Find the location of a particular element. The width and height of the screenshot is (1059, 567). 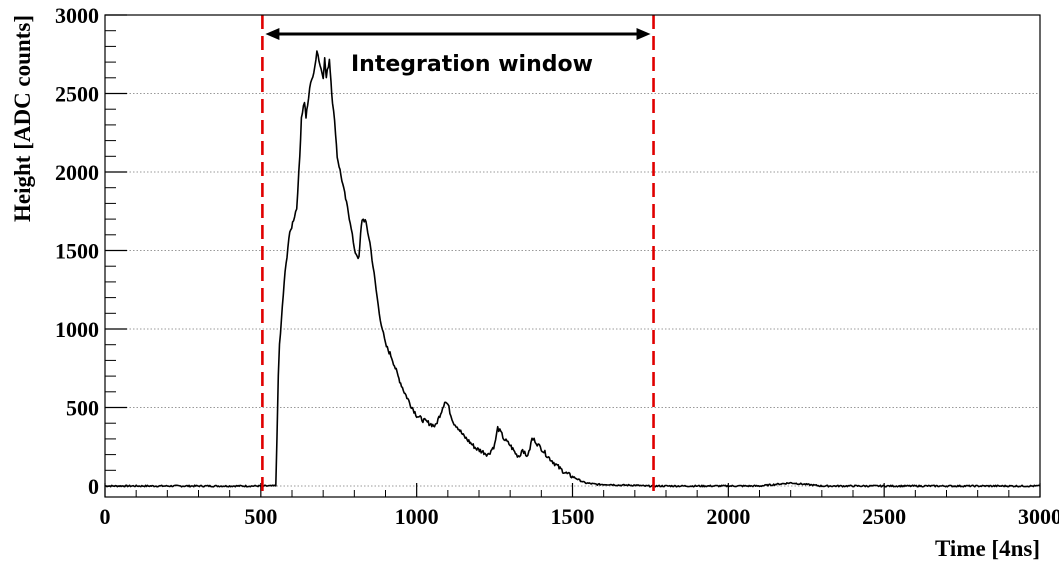

y-tick-label: 0 is located at coordinates (93, 486).